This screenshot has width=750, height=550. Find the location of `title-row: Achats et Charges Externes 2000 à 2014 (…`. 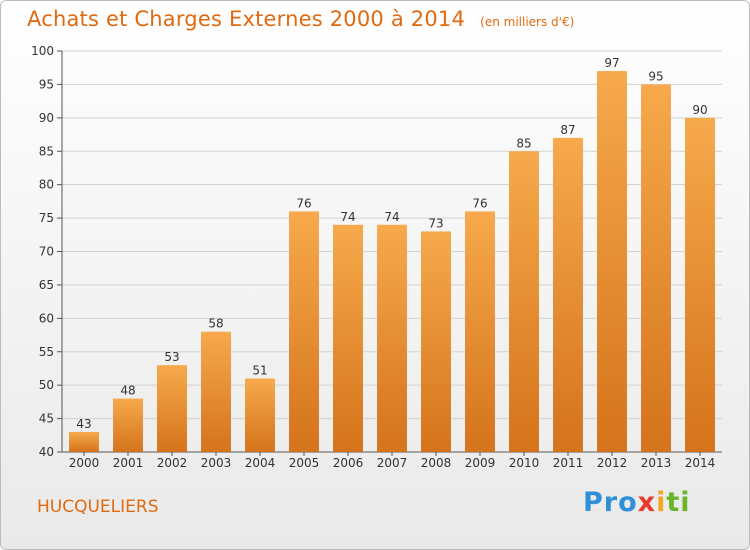

title-row: Achats et Charges Externes 2000 à 2014 (… is located at coordinates (300, 19).